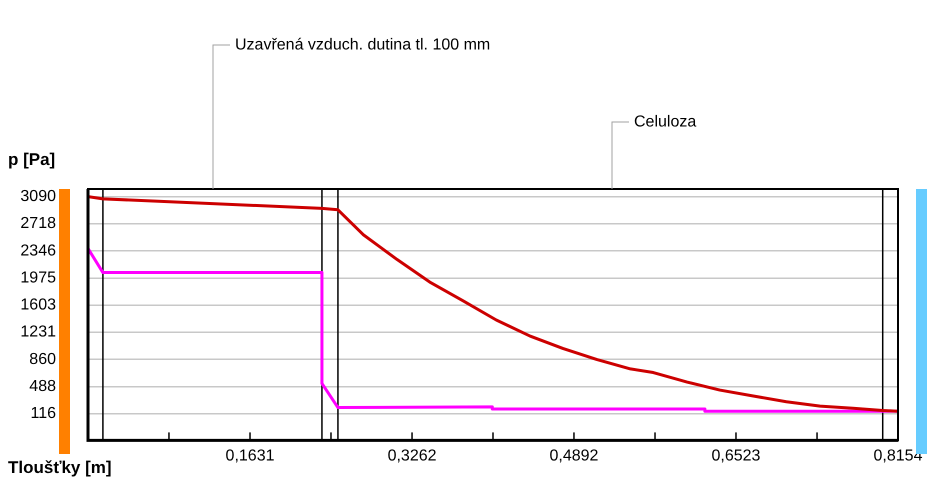 The image size is (930, 482). What do you see at coordinates (412, 455) in the screenshot?
I see `x-tick-label: 0,3262` at bounding box center [412, 455].